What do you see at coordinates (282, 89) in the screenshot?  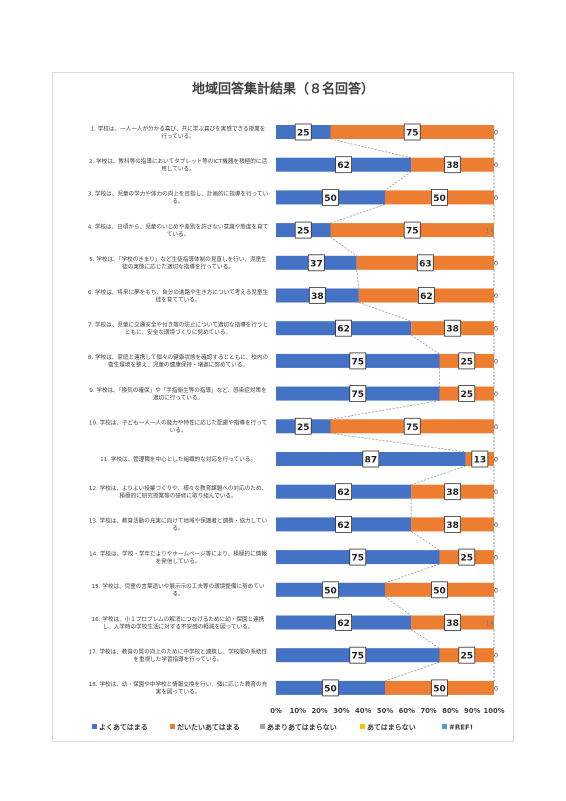 I see `chart-title: 地域回答集計結果（８名回答）` at bounding box center [282, 89].